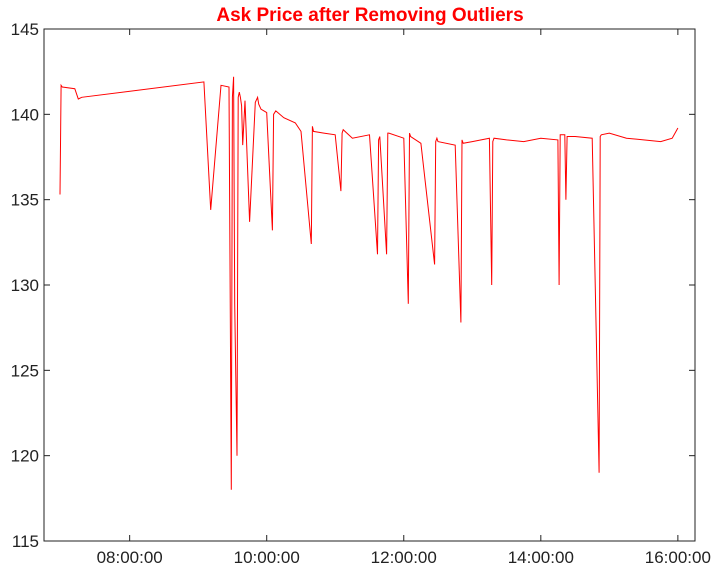 The image size is (719, 569). What do you see at coordinates (25, 456) in the screenshot?
I see `y-tick-label: 120` at bounding box center [25, 456].